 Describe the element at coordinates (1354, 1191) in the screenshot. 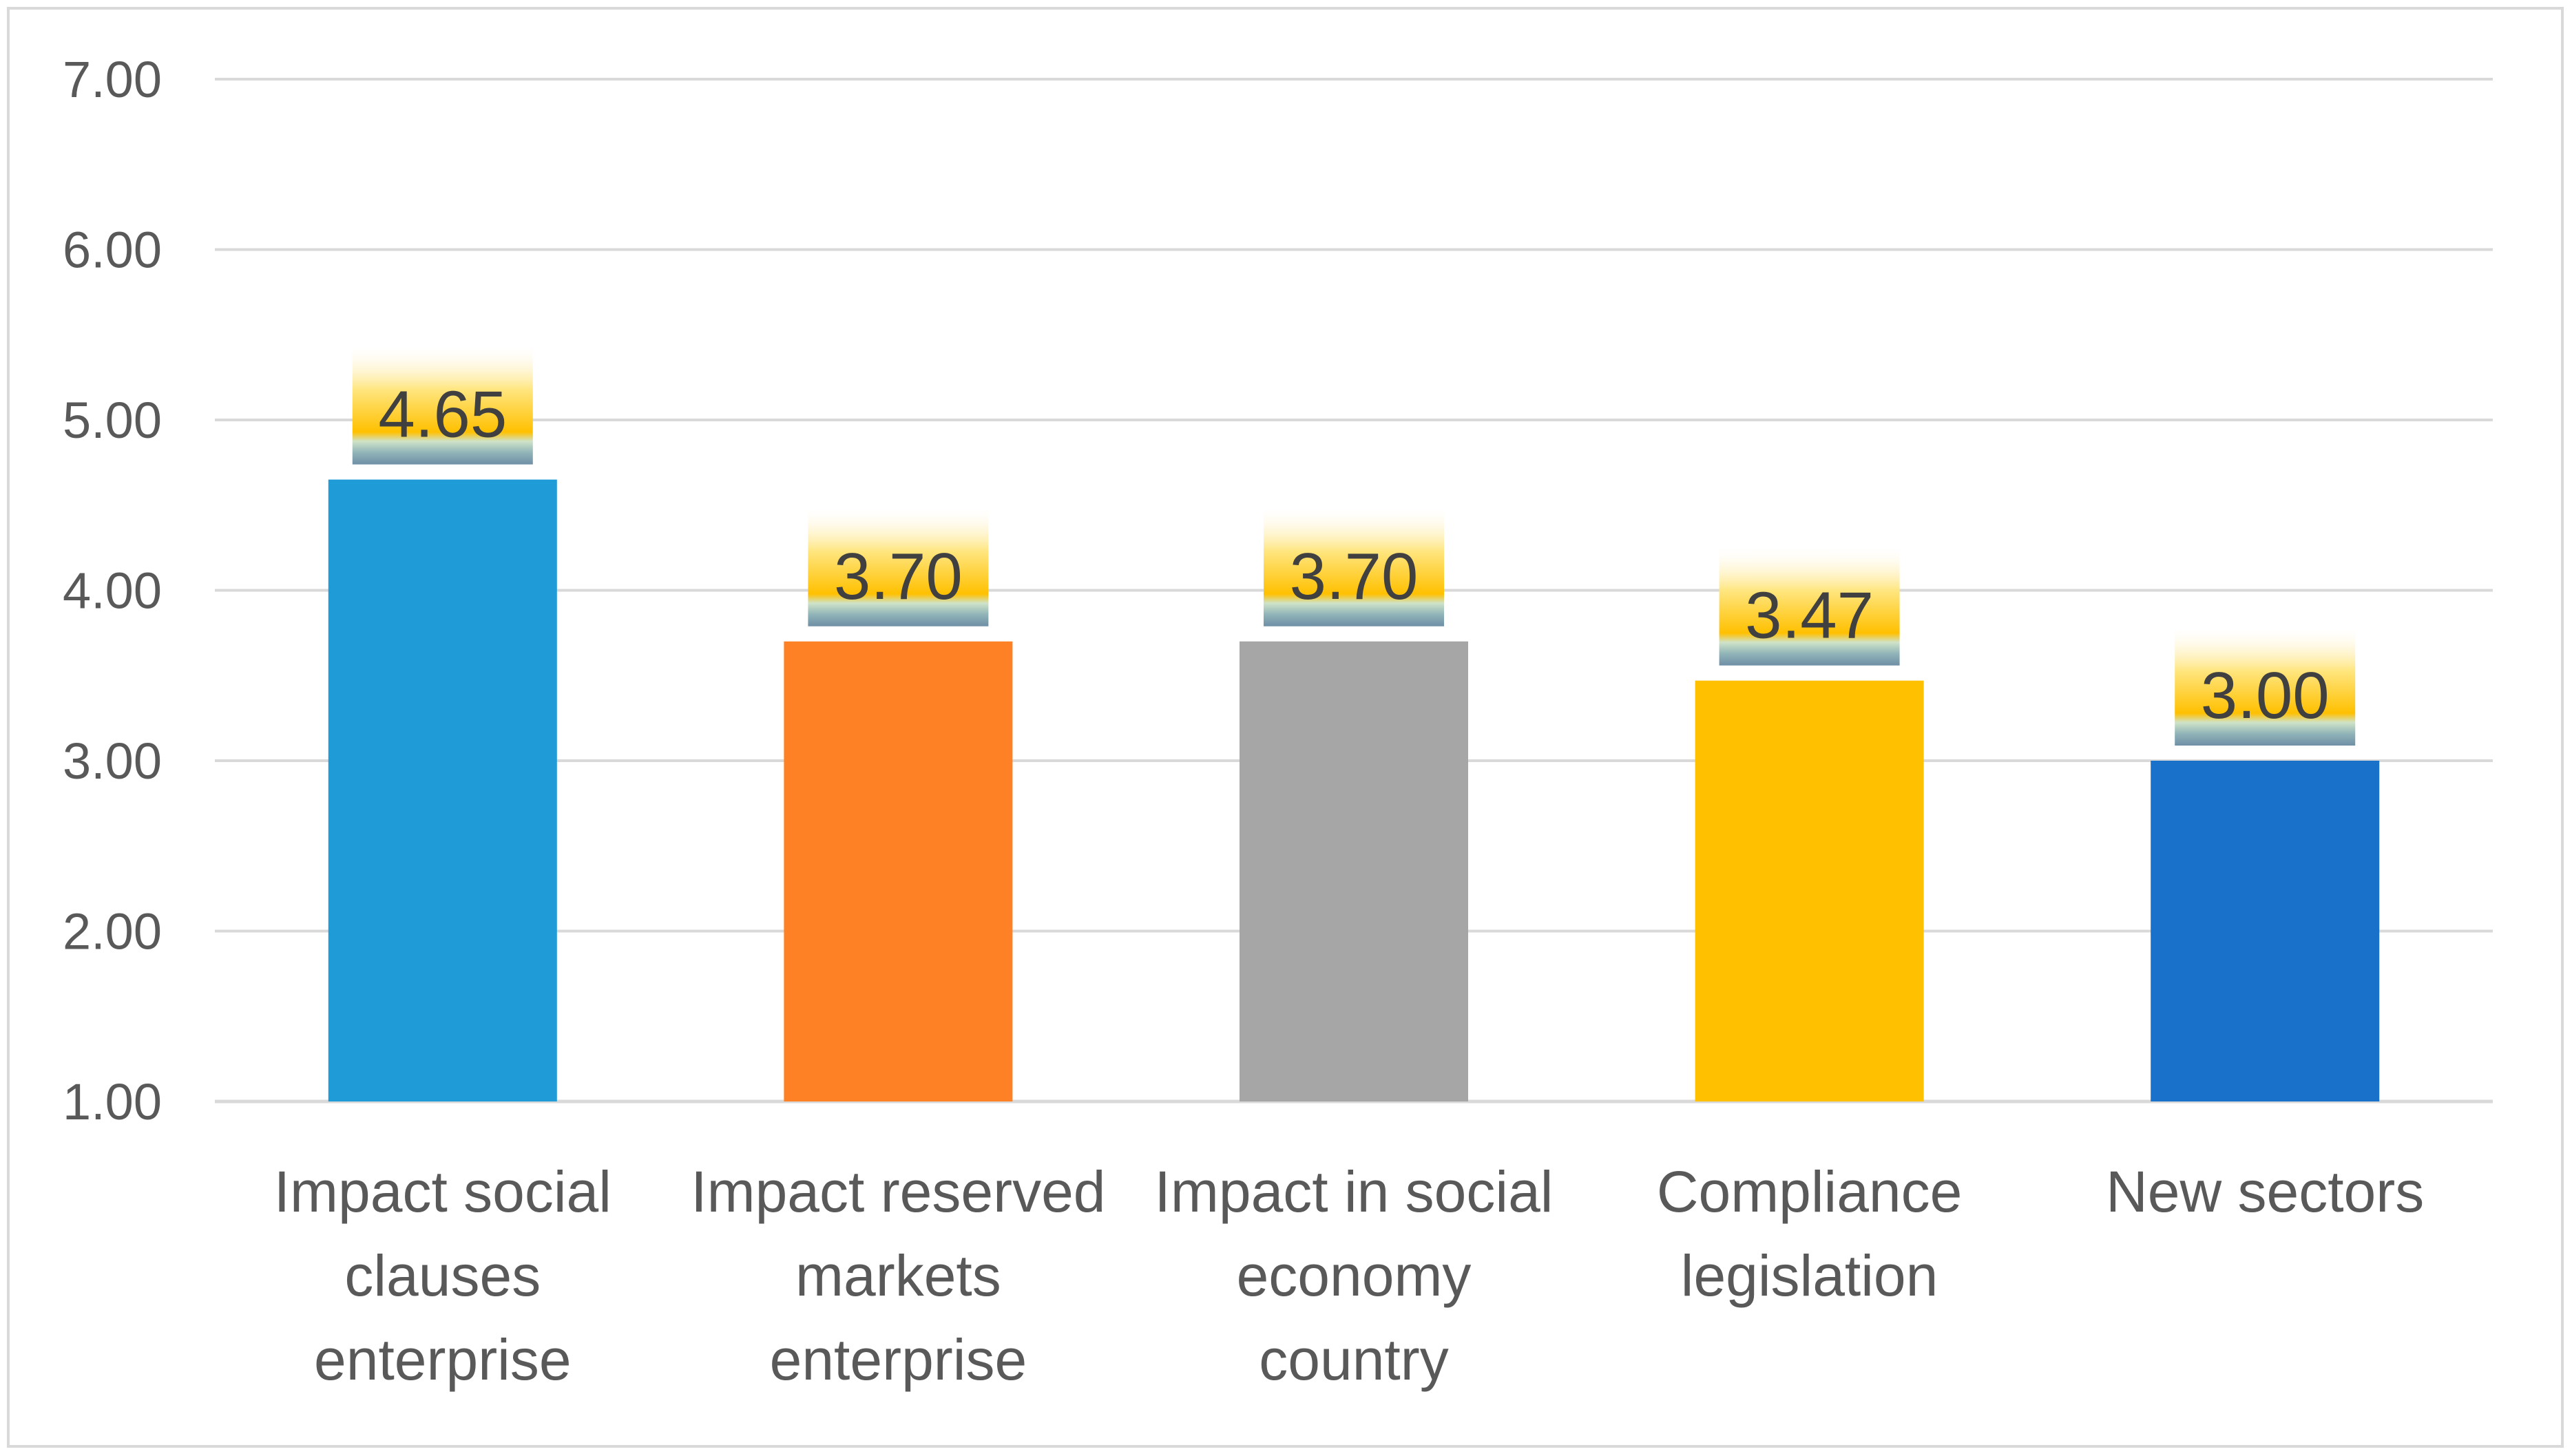

I see `x-category-label: Impact in social` at that location.